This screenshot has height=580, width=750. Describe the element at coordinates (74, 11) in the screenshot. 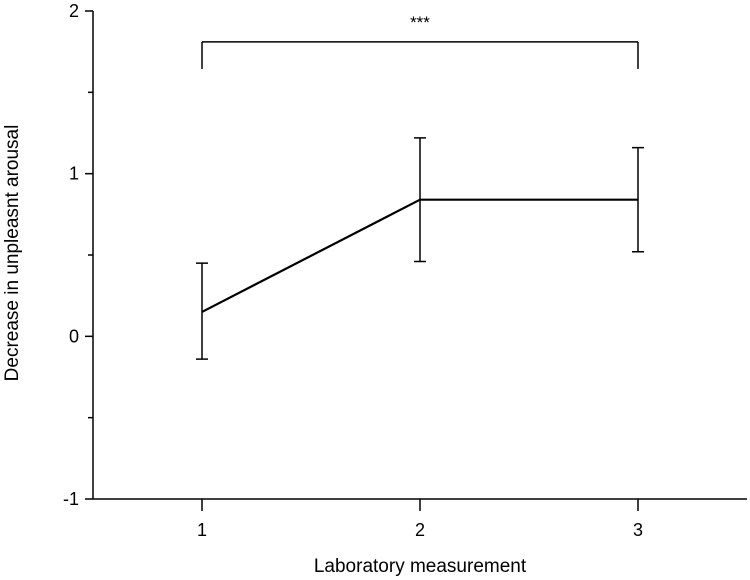

I see `y-tick-label: 2` at that location.